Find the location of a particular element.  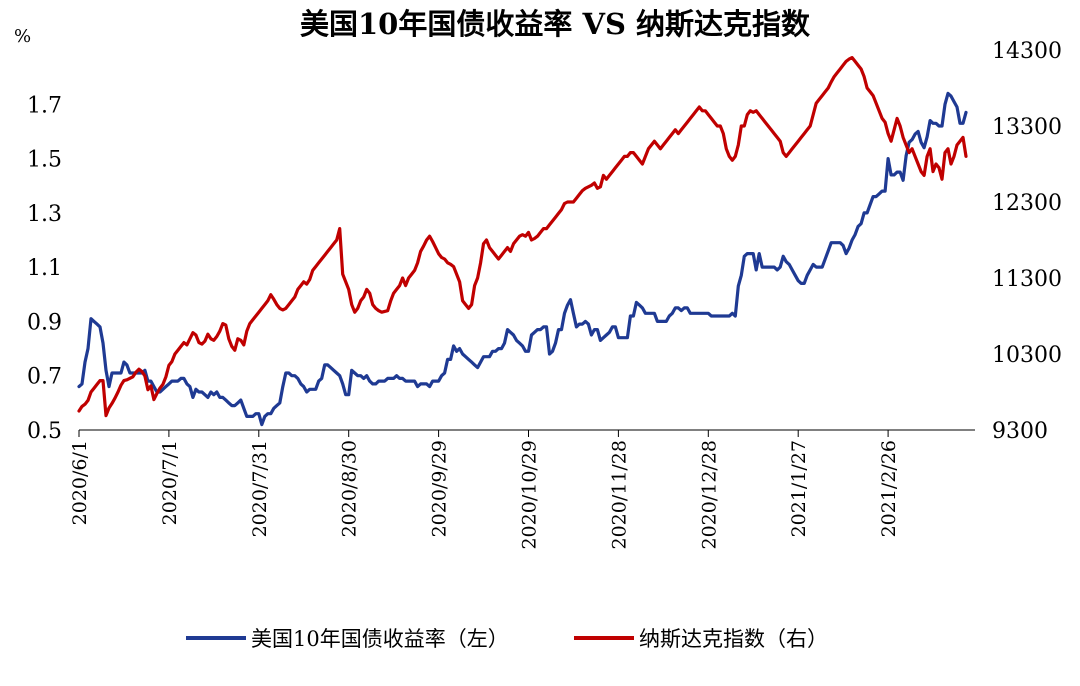

x-tick-label-8: 2021/1/27 is located at coordinates (799, 488).